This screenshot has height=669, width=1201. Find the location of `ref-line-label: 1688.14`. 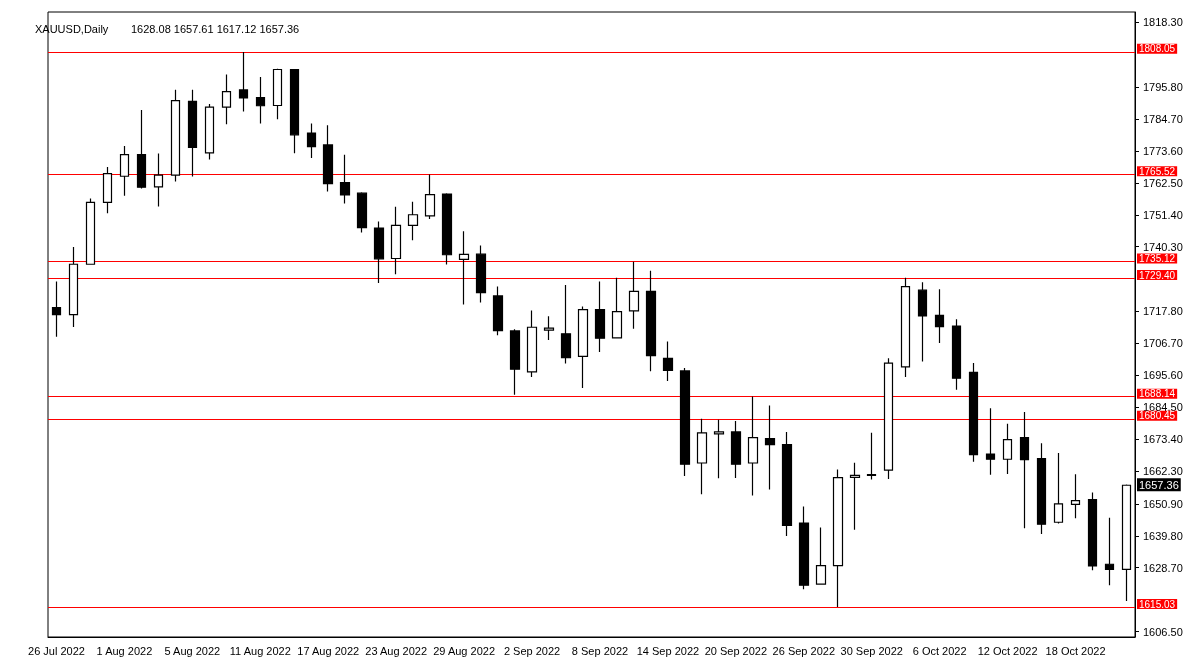

ref-line-label: 1688.14 is located at coordinates (1157, 394).